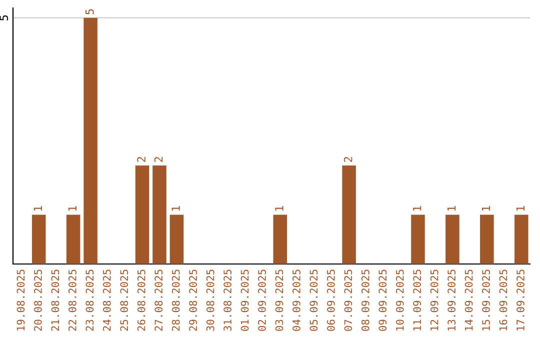  What do you see at coordinates (348, 300) in the screenshot?
I see `x-tick-label: 07.09.2025` at bounding box center [348, 300].